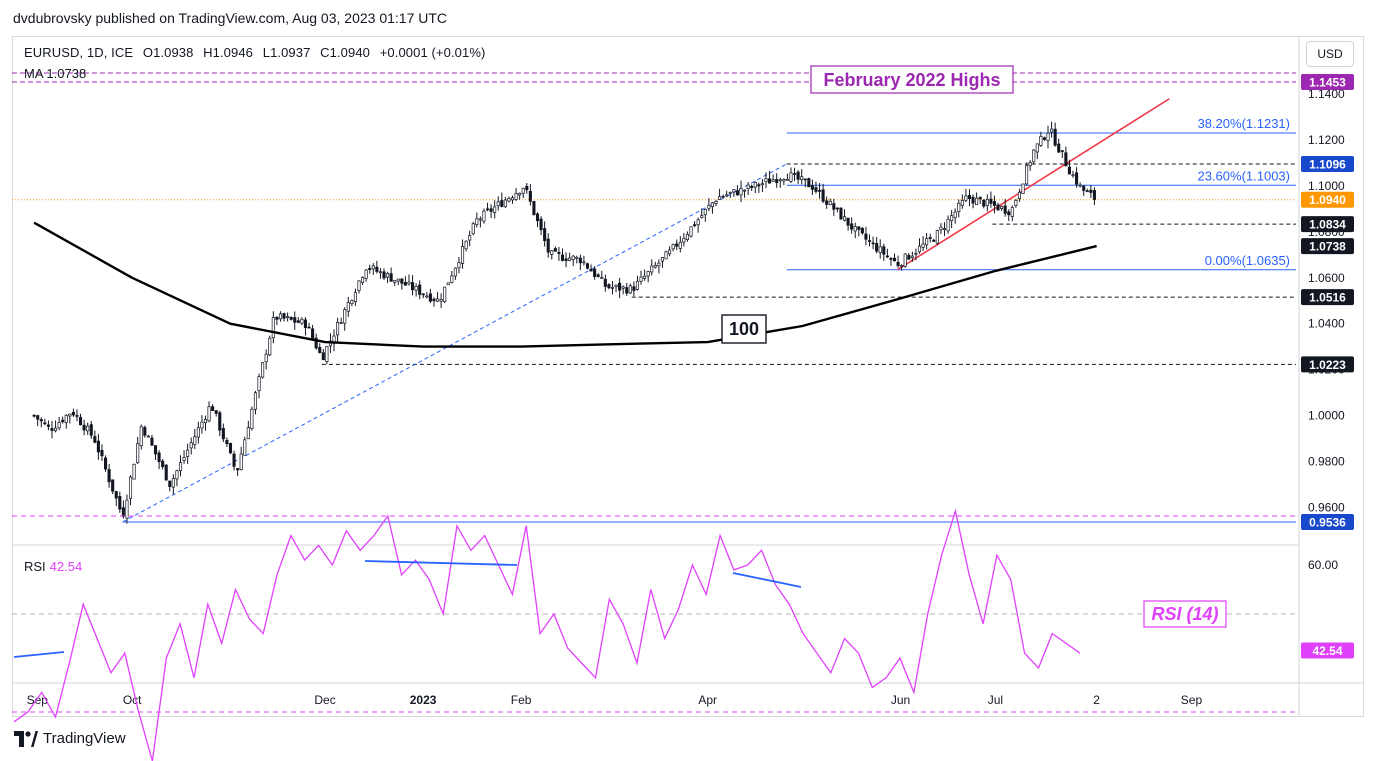 The height and width of the screenshot is (761, 1377). Describe the element at coordinates (744, 329) in the screenshot. I see `annotation-ma-label: 100` at that location.